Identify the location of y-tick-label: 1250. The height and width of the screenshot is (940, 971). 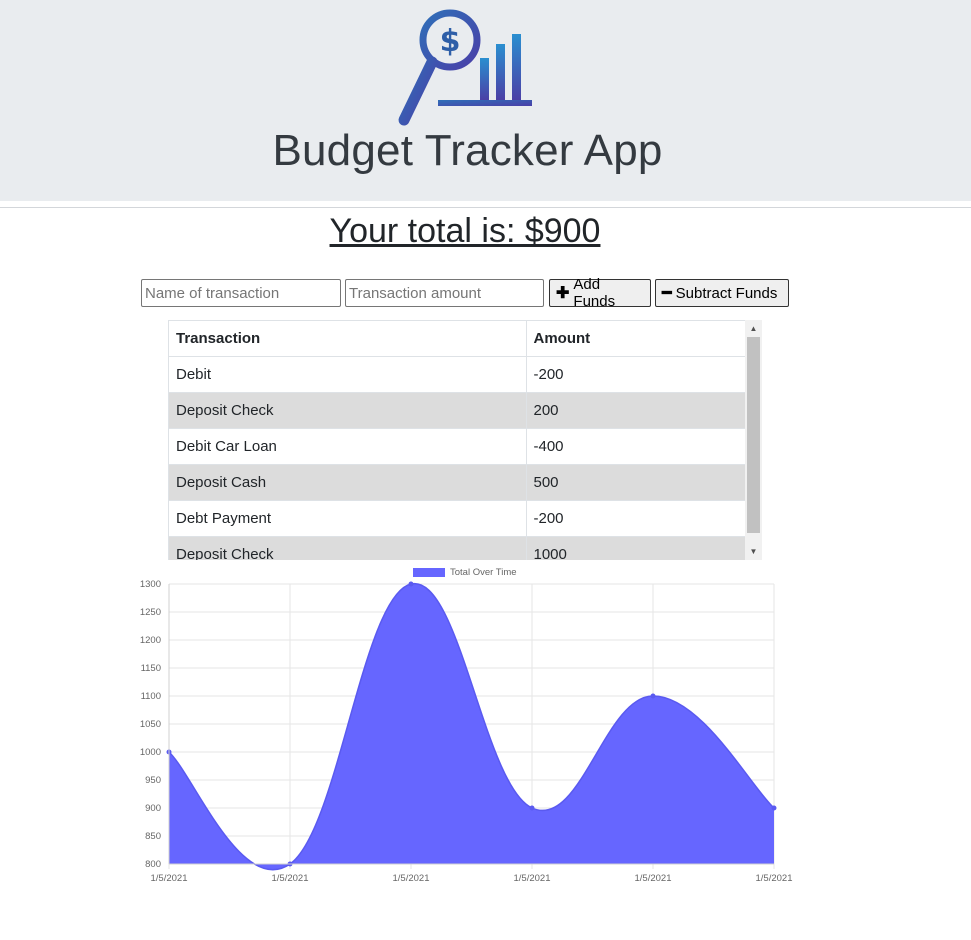
(150, 612).